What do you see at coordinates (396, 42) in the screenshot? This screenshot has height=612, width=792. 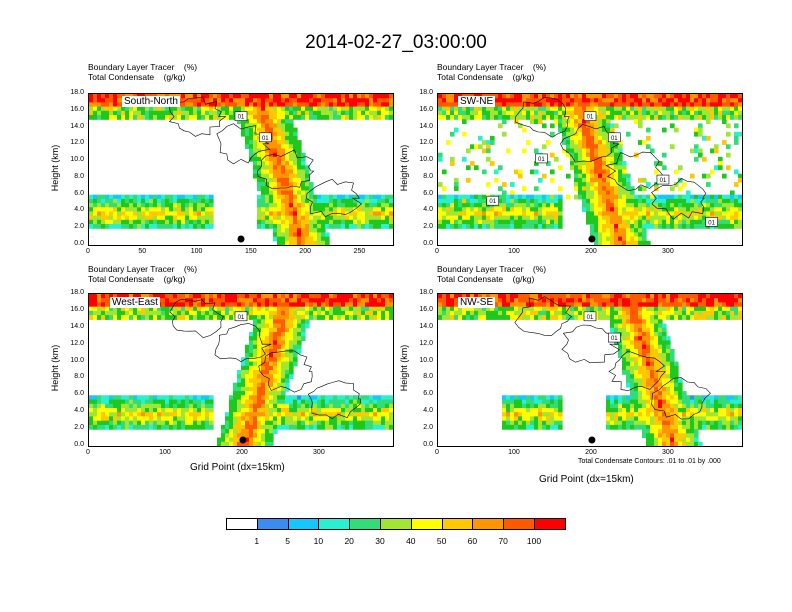 I see `main-title: 2014-02-27_03:00:00` at bounding box center [396, 42].